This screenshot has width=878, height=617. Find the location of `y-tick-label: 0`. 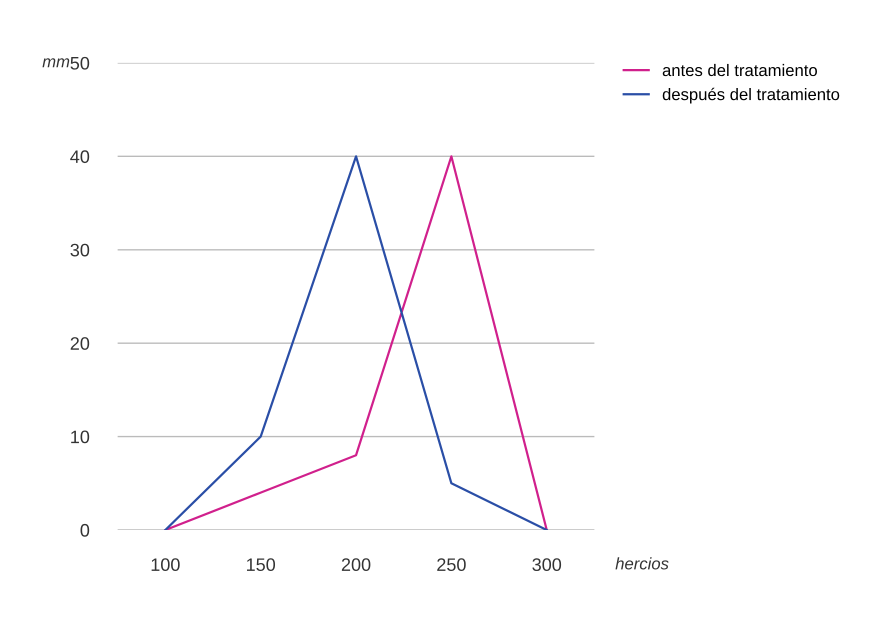

y-tick-label: 0 is located at coordinates (85, 530).